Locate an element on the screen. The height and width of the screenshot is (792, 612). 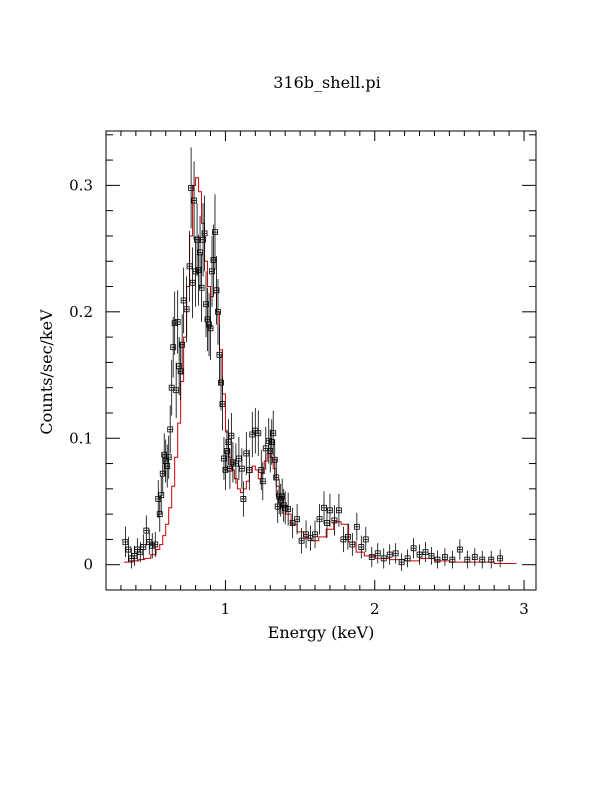
y-tick-label: 0 is located at coordinates (88, 565).